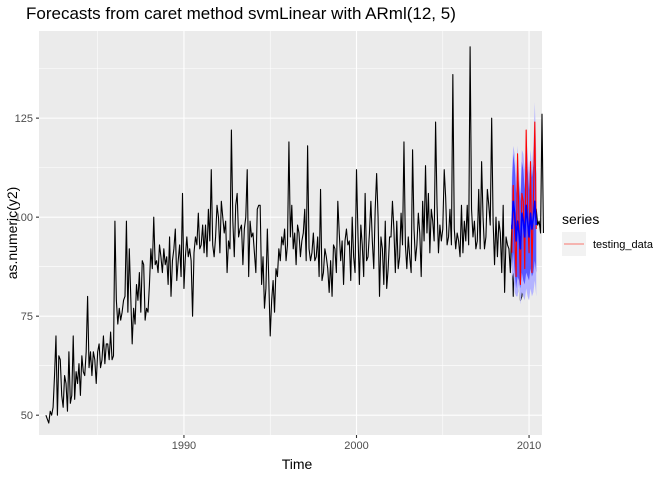  What do you see at coordinates (524, 225) in the screenshot?
I see `point-forecast-line` at bounding box center [524, 225].